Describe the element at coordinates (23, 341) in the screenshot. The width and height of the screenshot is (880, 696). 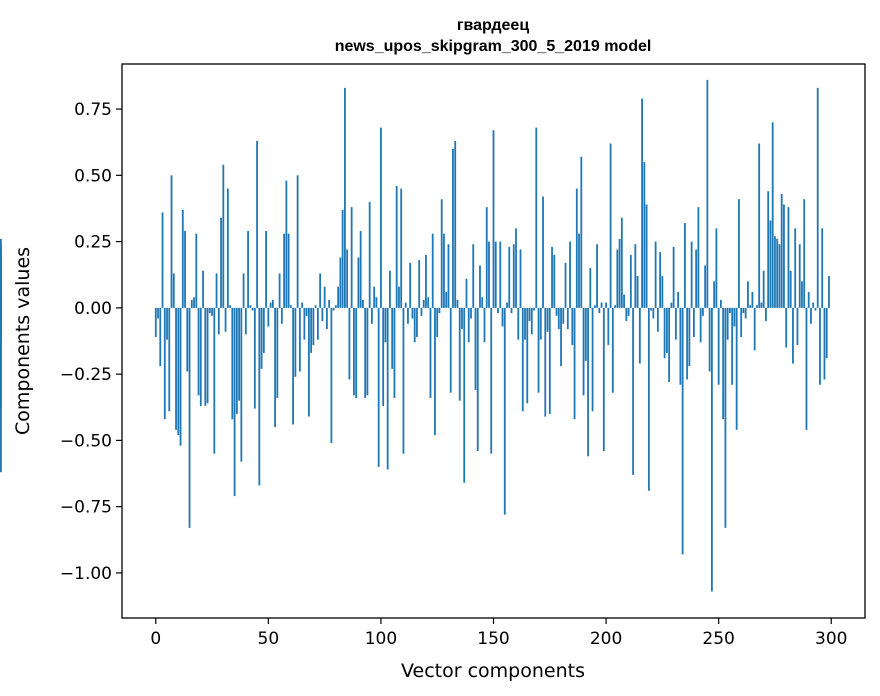
I see `y-axis-label: Components values` at that location.